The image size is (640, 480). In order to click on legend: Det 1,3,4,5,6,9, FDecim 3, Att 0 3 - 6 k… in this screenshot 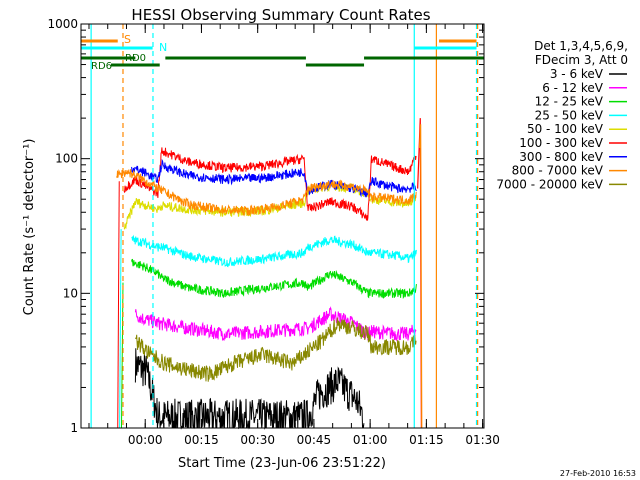, I will do `click(562, 115)`.